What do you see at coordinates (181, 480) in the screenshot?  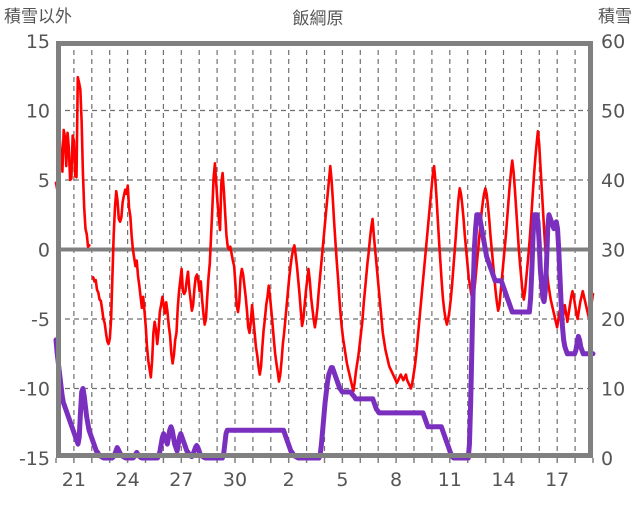 I see `x-tick-label: 27` at bounding box center [181, 480].